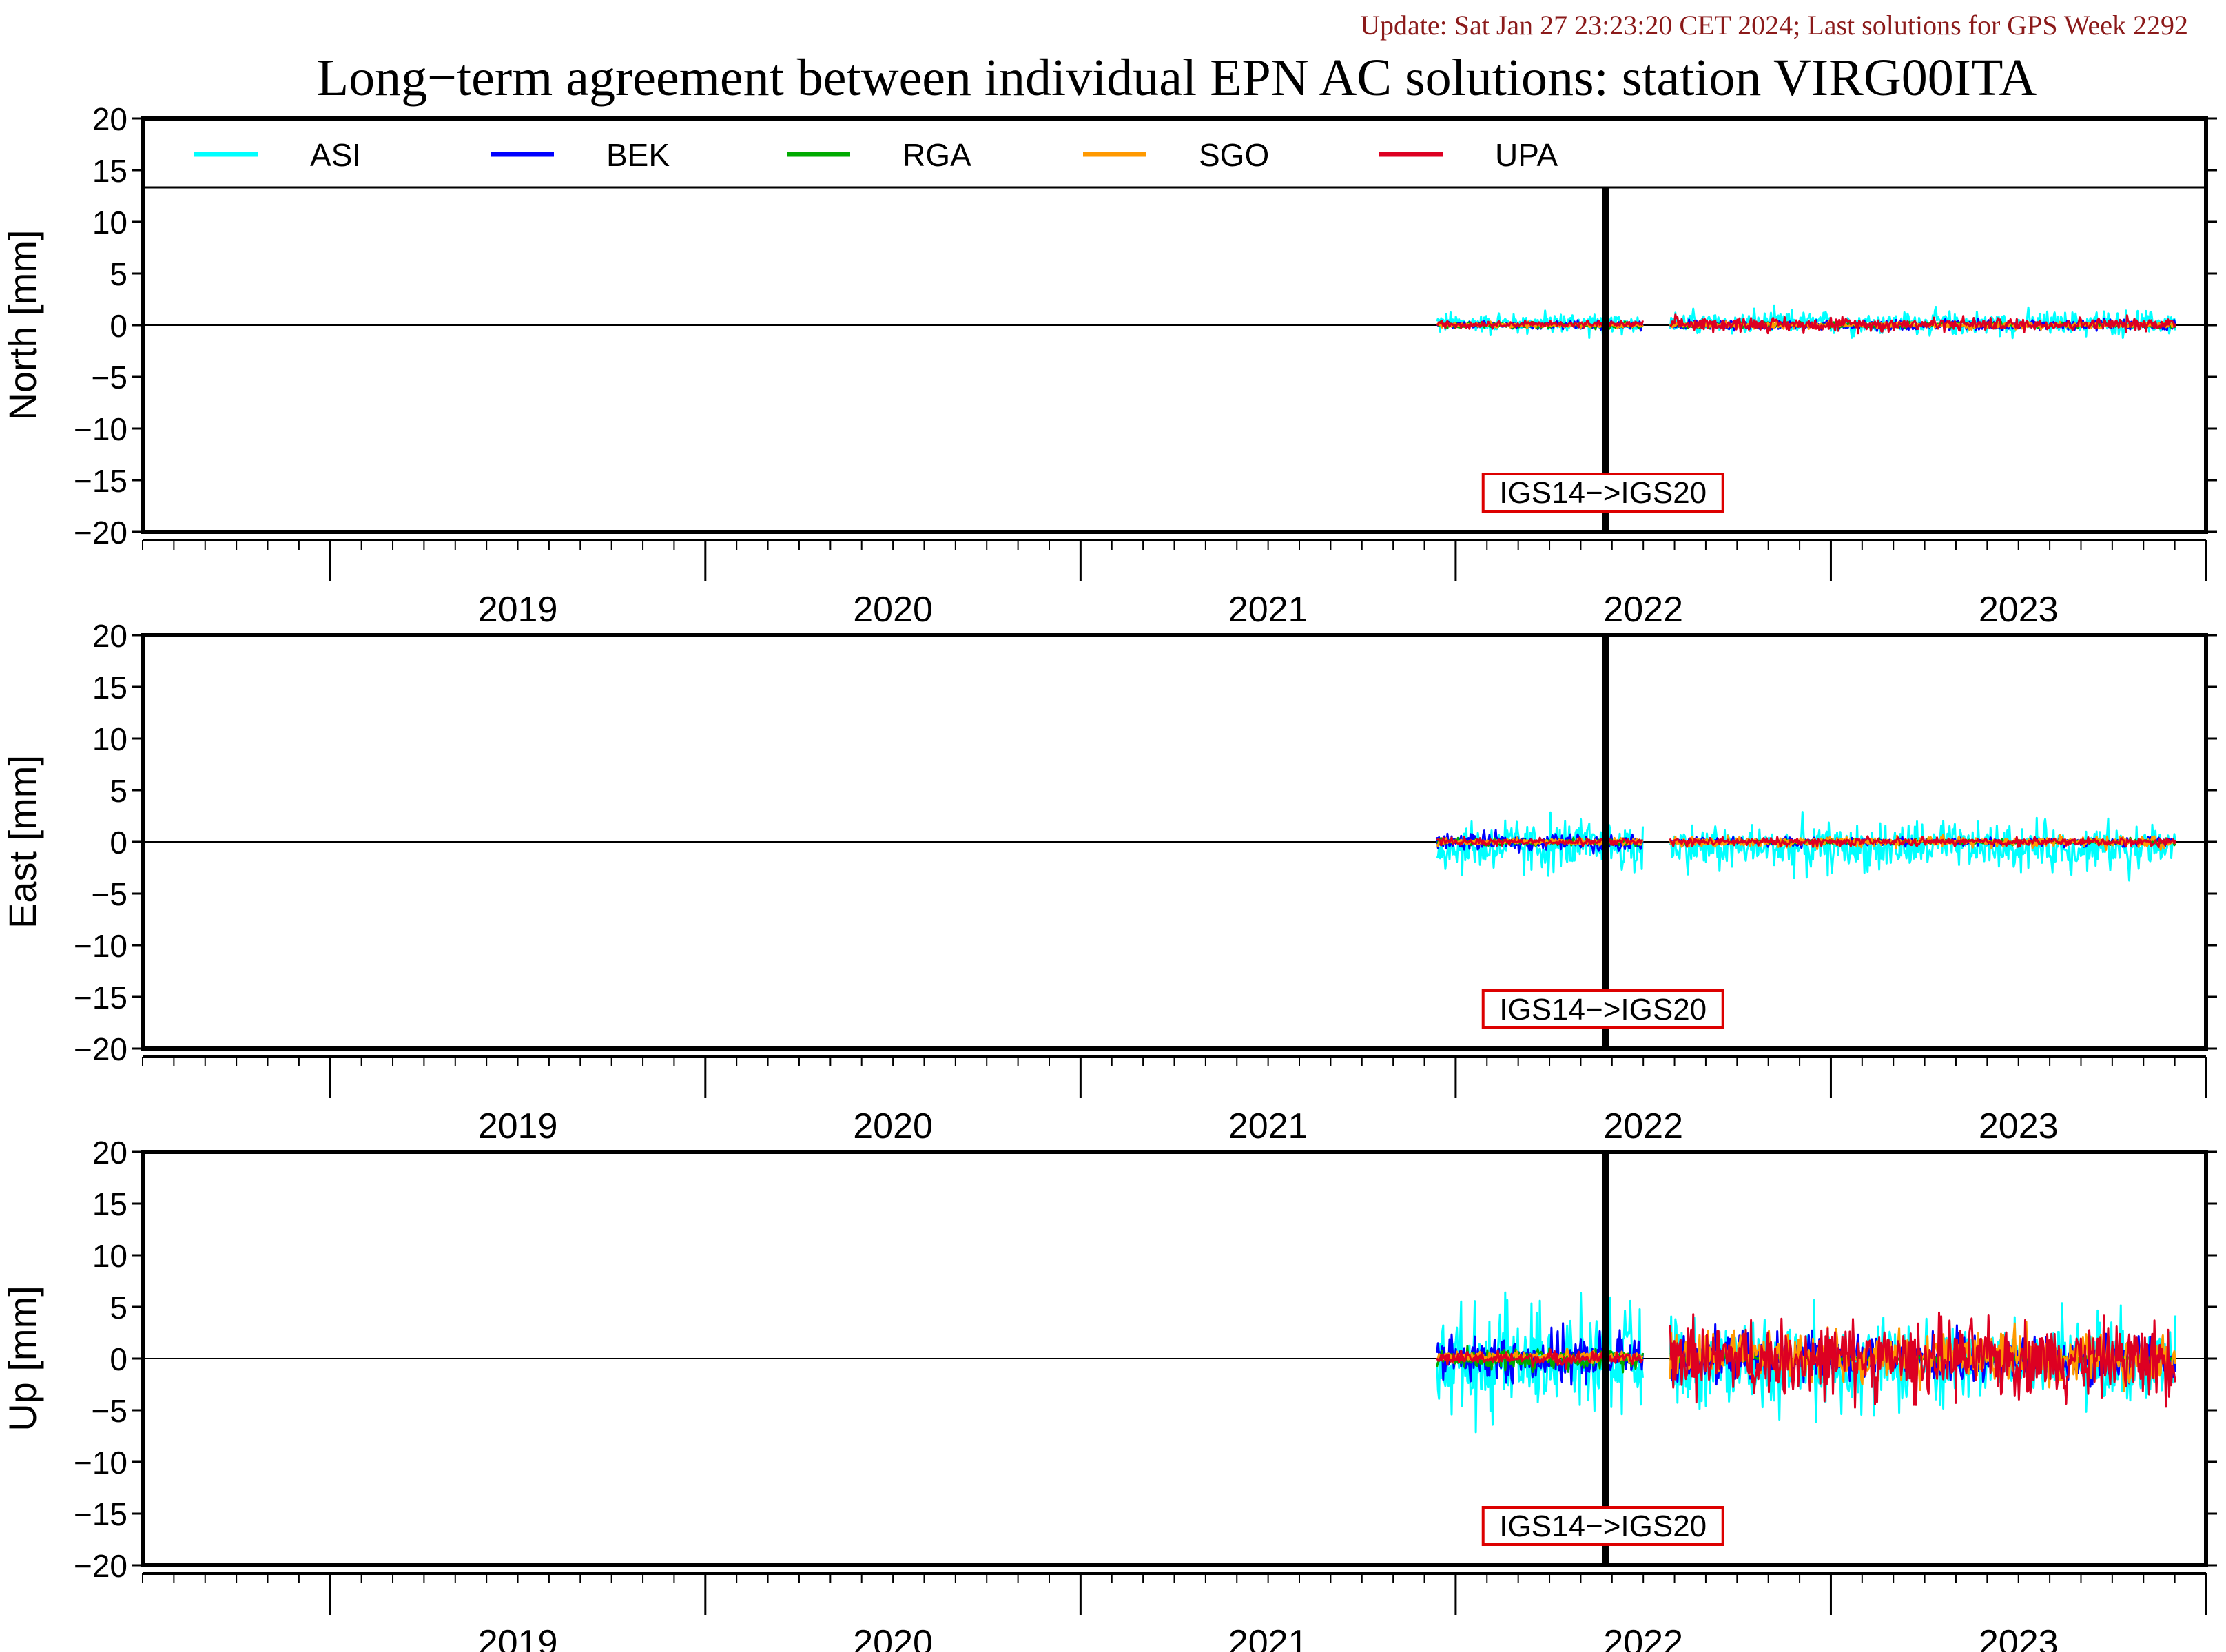 The width and height of the screenshot is (2226, 1652). I want to click on legend-label-asi: ASI, so click(335, 155).